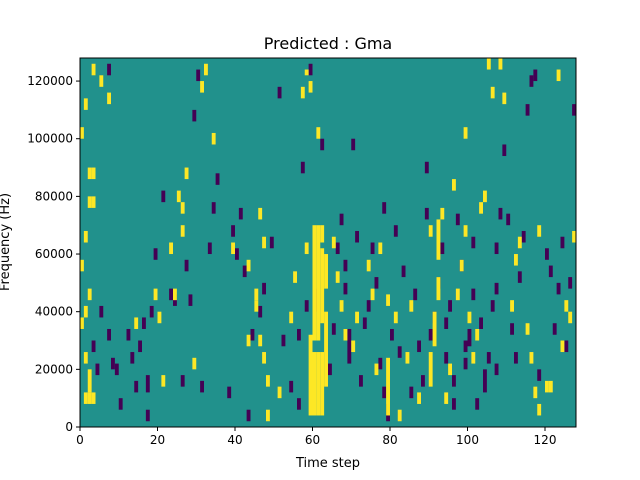 The width and height of the screenshot is (640, 480). I want to click on y-tick-label: 80000, so click(54, 196).